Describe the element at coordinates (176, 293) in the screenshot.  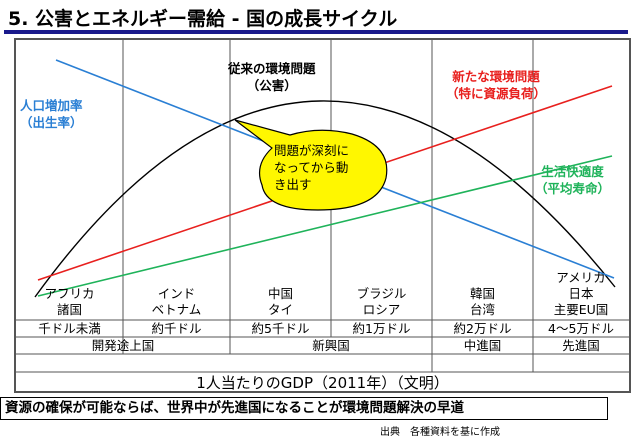
I see `country-name: インド` at that location.